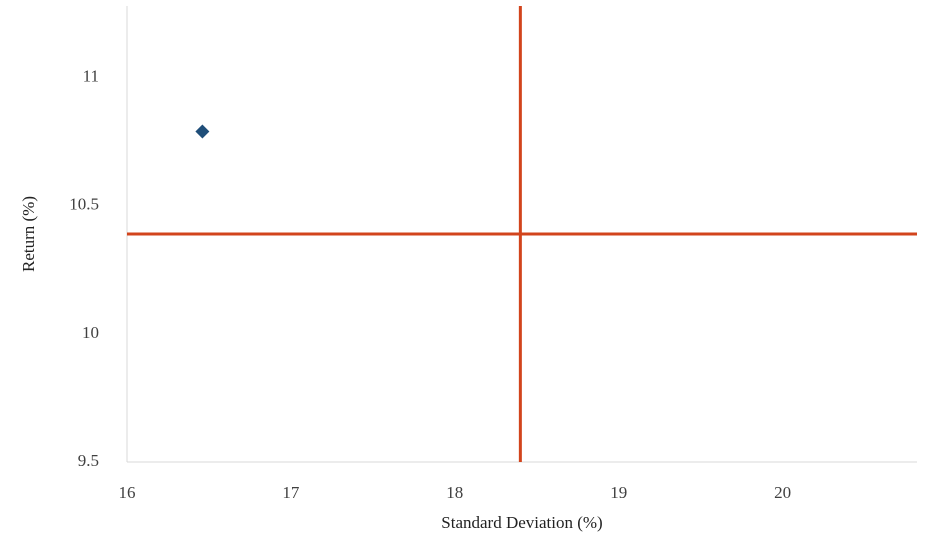  Describe the element at coordinates (521, 522) in the screenshot. I see `x-axis-title: Standard Deviation (%)` at that location.